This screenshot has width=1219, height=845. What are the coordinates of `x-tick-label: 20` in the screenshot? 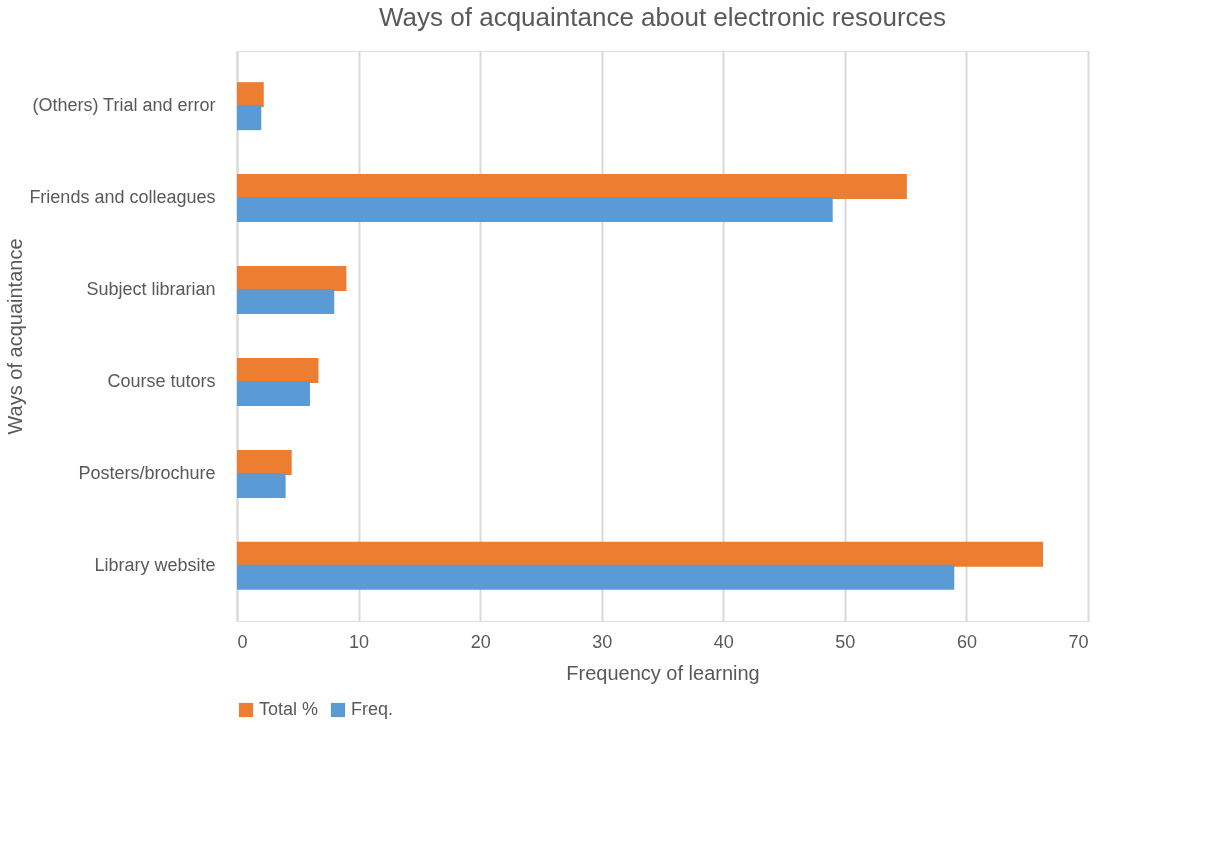 It's located at (480, 641).